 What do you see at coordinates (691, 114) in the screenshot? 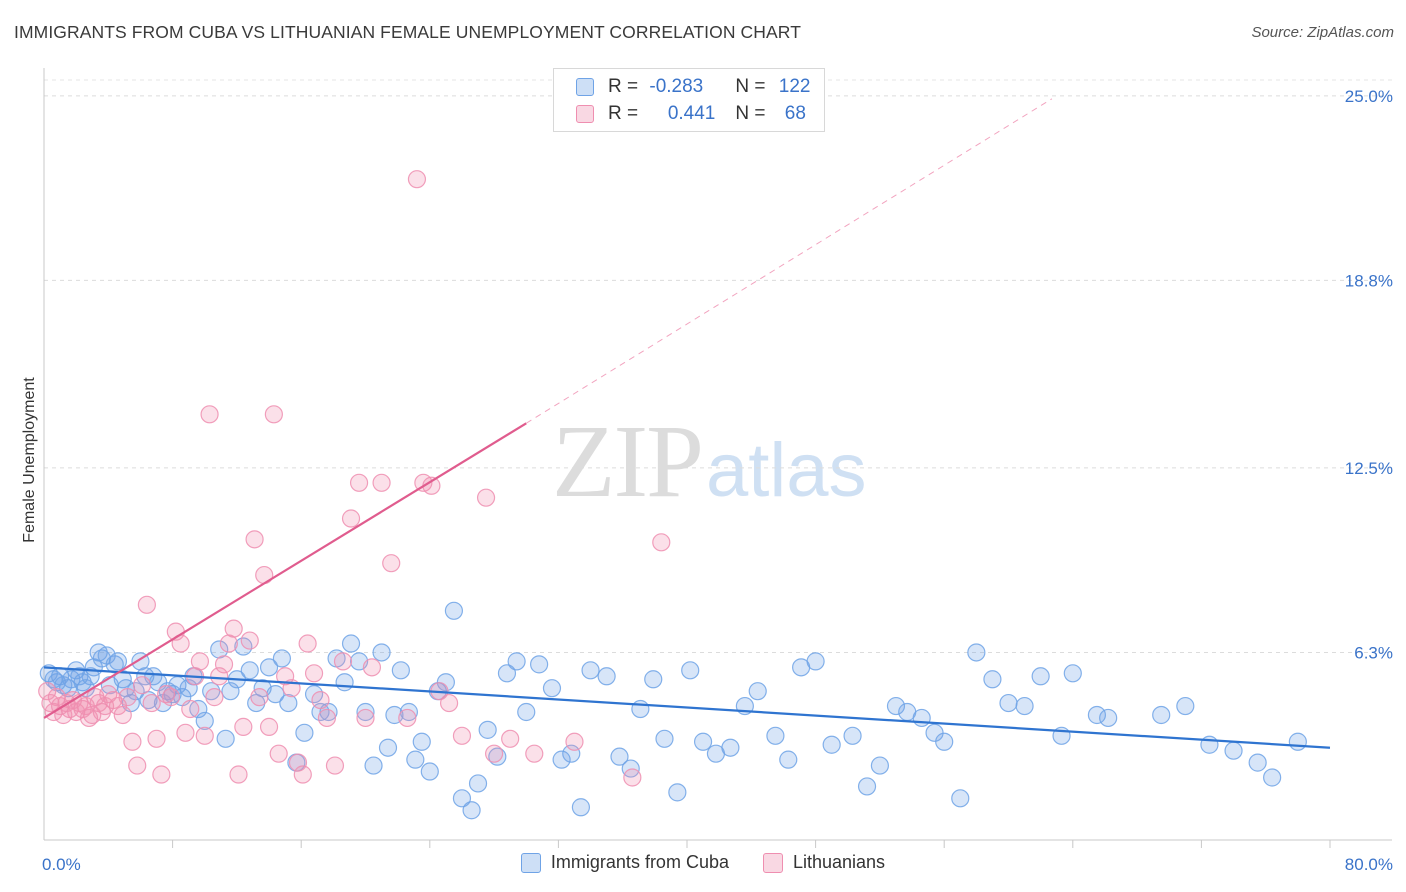
I see `legend-row-lithuanians: R = 0.441 N = 68` at bounding box center [691, 114].